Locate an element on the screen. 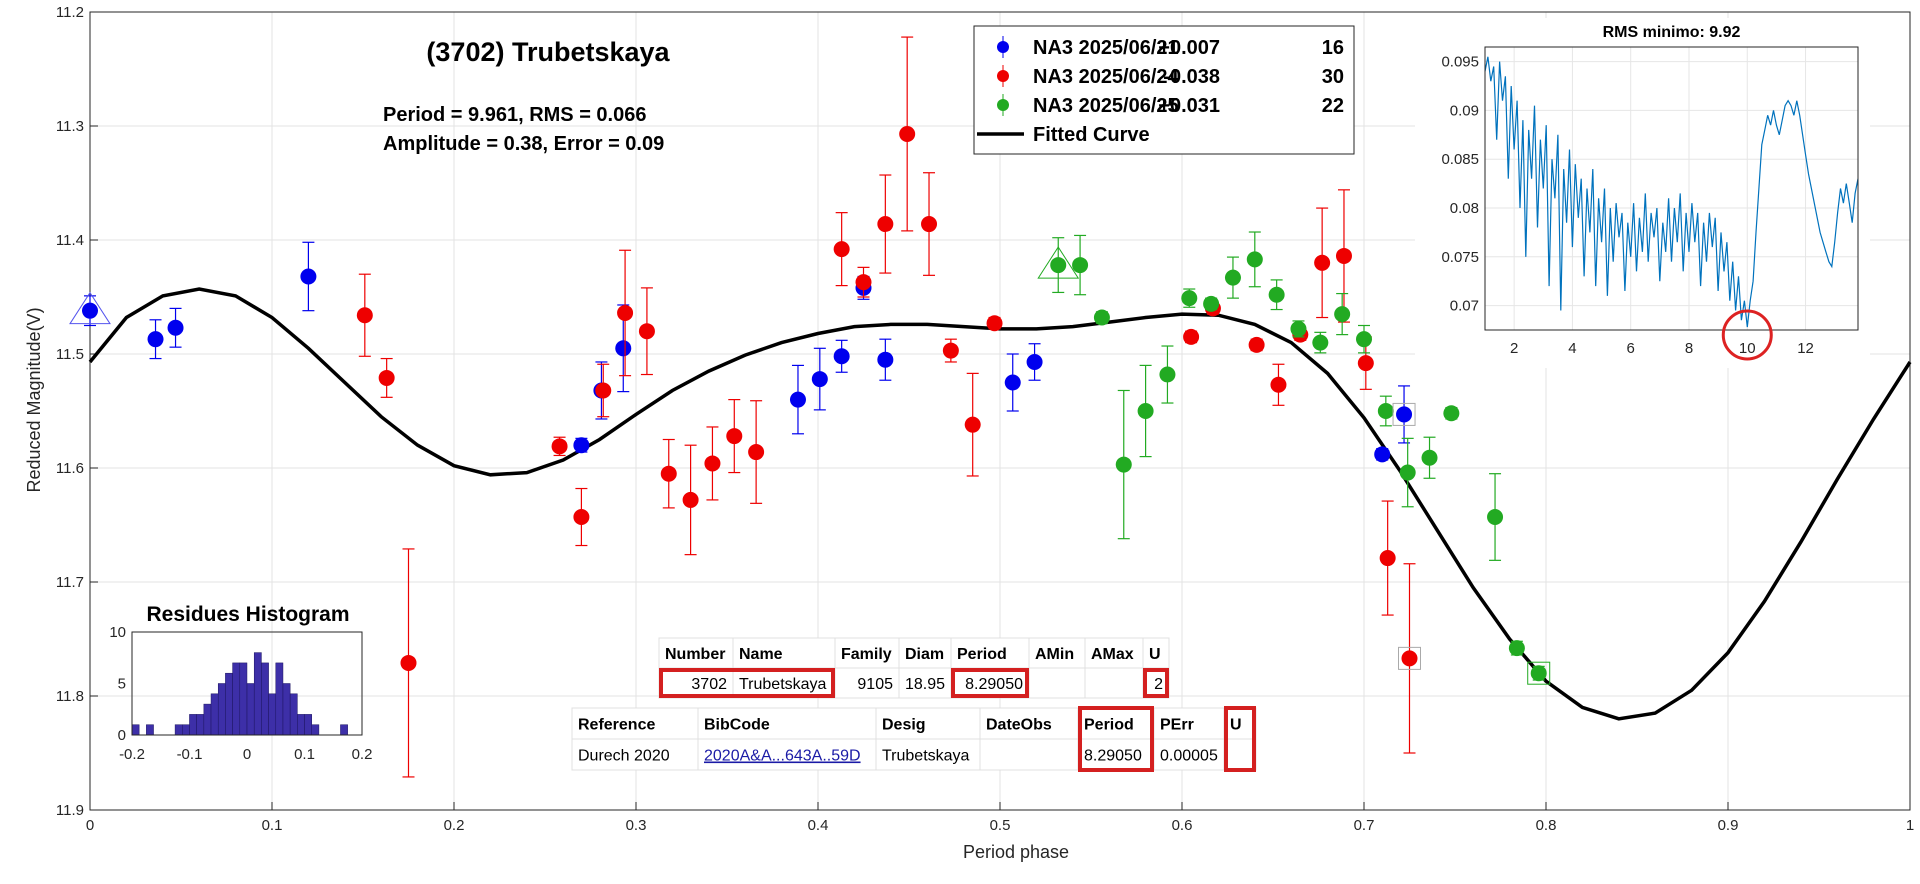 The width and height of the screenshot is (1920, 884). legend-label: NA3 2025/06/24 is located at coordinates (1106, 77).